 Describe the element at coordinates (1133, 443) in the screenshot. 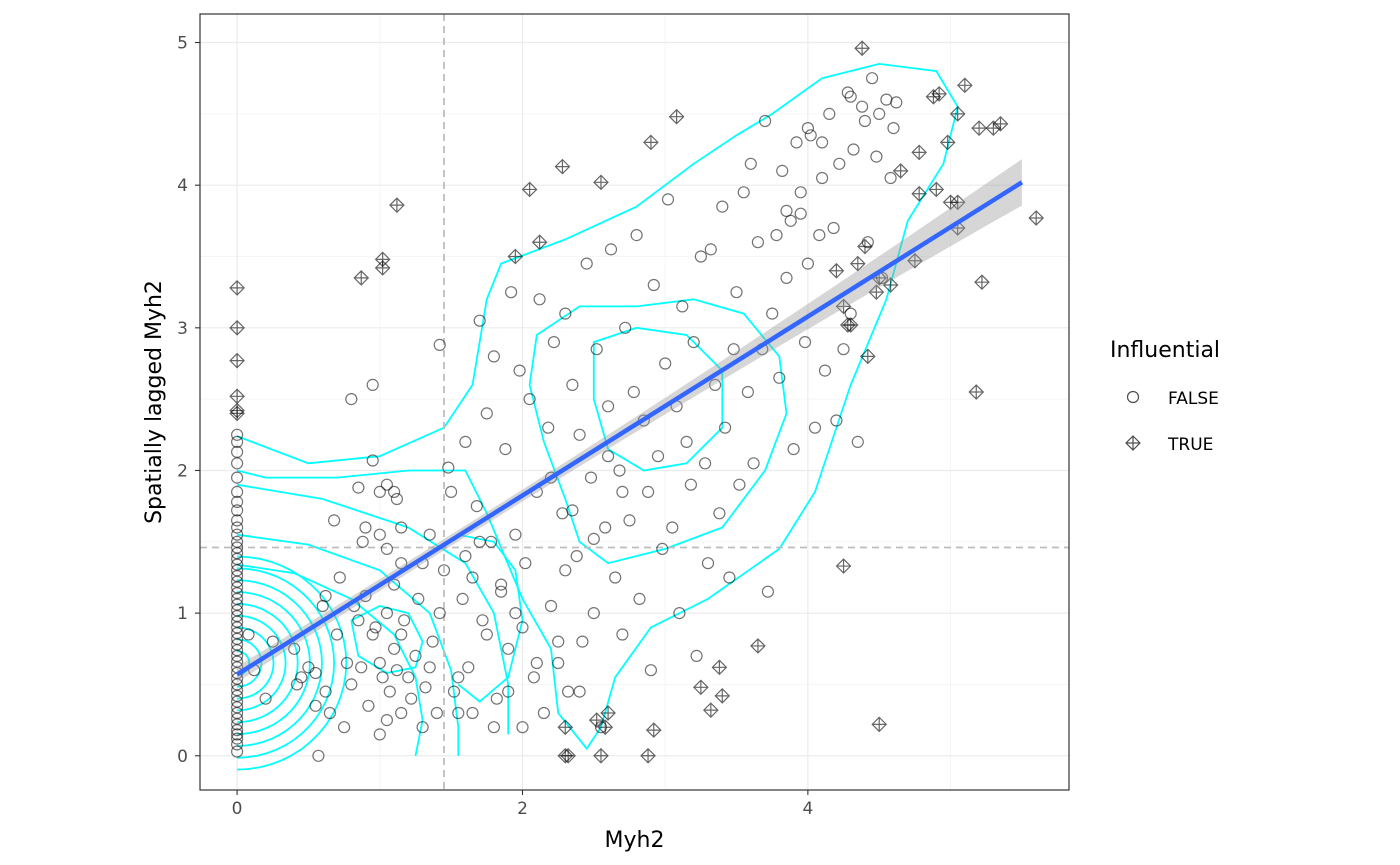

I see `legend-symbol-true` at that location.